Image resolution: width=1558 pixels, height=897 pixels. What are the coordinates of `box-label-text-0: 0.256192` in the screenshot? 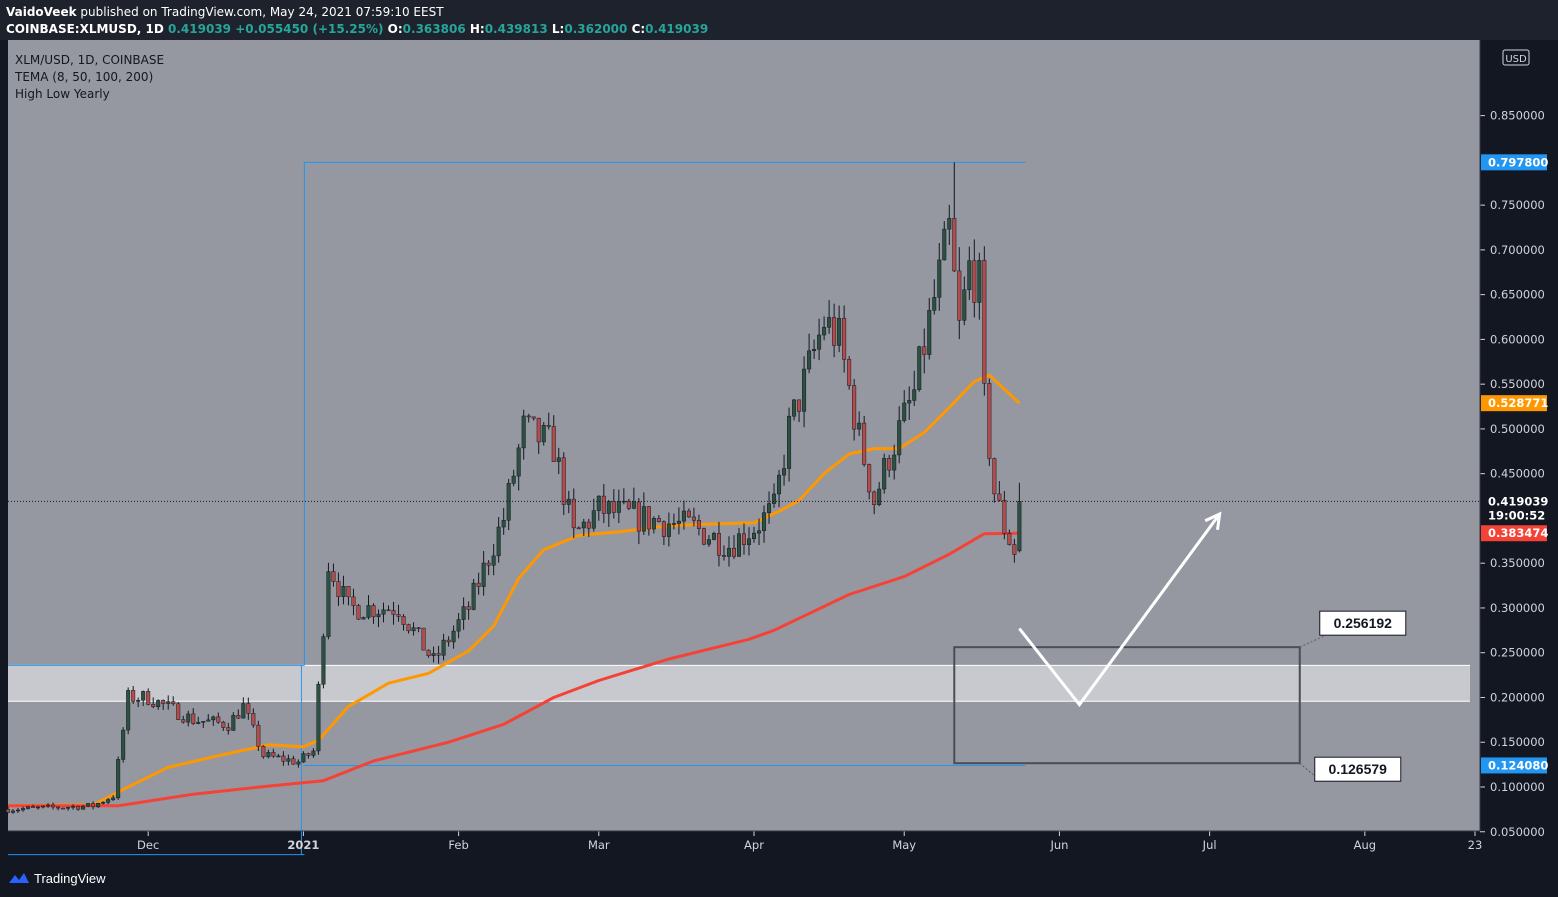 It's located at (1363, 623).